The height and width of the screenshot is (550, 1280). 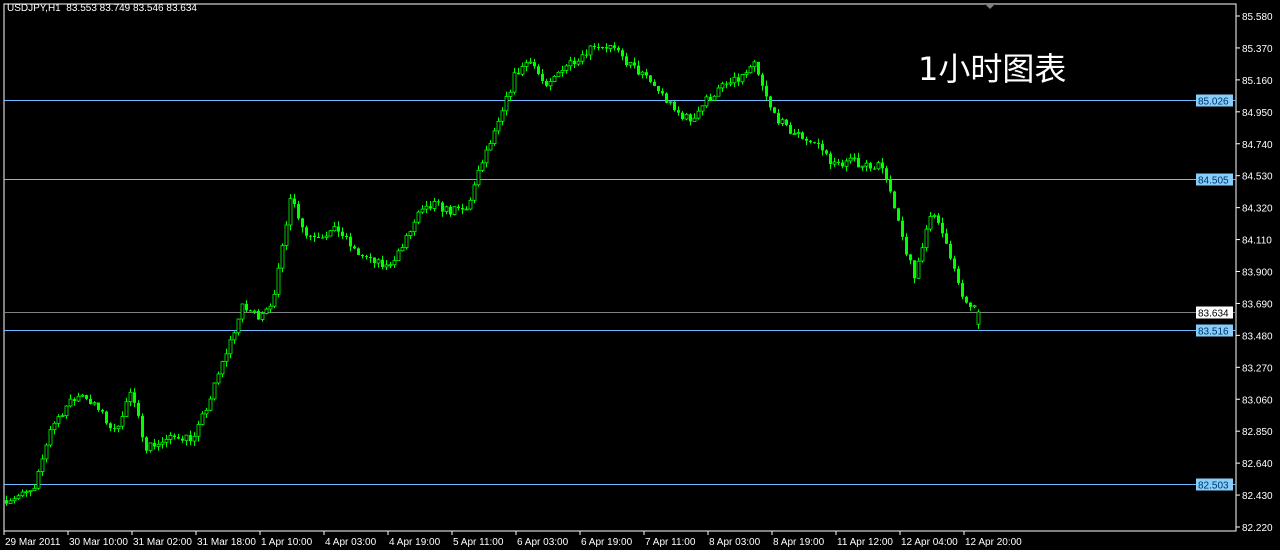 What do you see at coordinates (607, 542) in the screenshot?
I see `x-tick-label: 6 Apr 19:00` at bounding box center [607, 542].